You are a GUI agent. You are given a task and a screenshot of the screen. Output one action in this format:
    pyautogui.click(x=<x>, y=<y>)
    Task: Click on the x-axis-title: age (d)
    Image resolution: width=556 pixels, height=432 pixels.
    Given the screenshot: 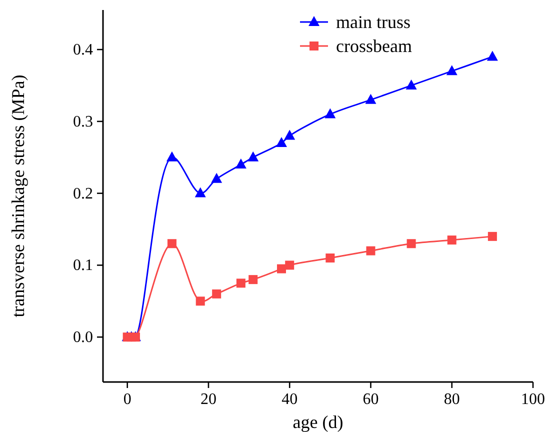 What is the action you would take?
    pyautogui.click(x=318, y=422)
    